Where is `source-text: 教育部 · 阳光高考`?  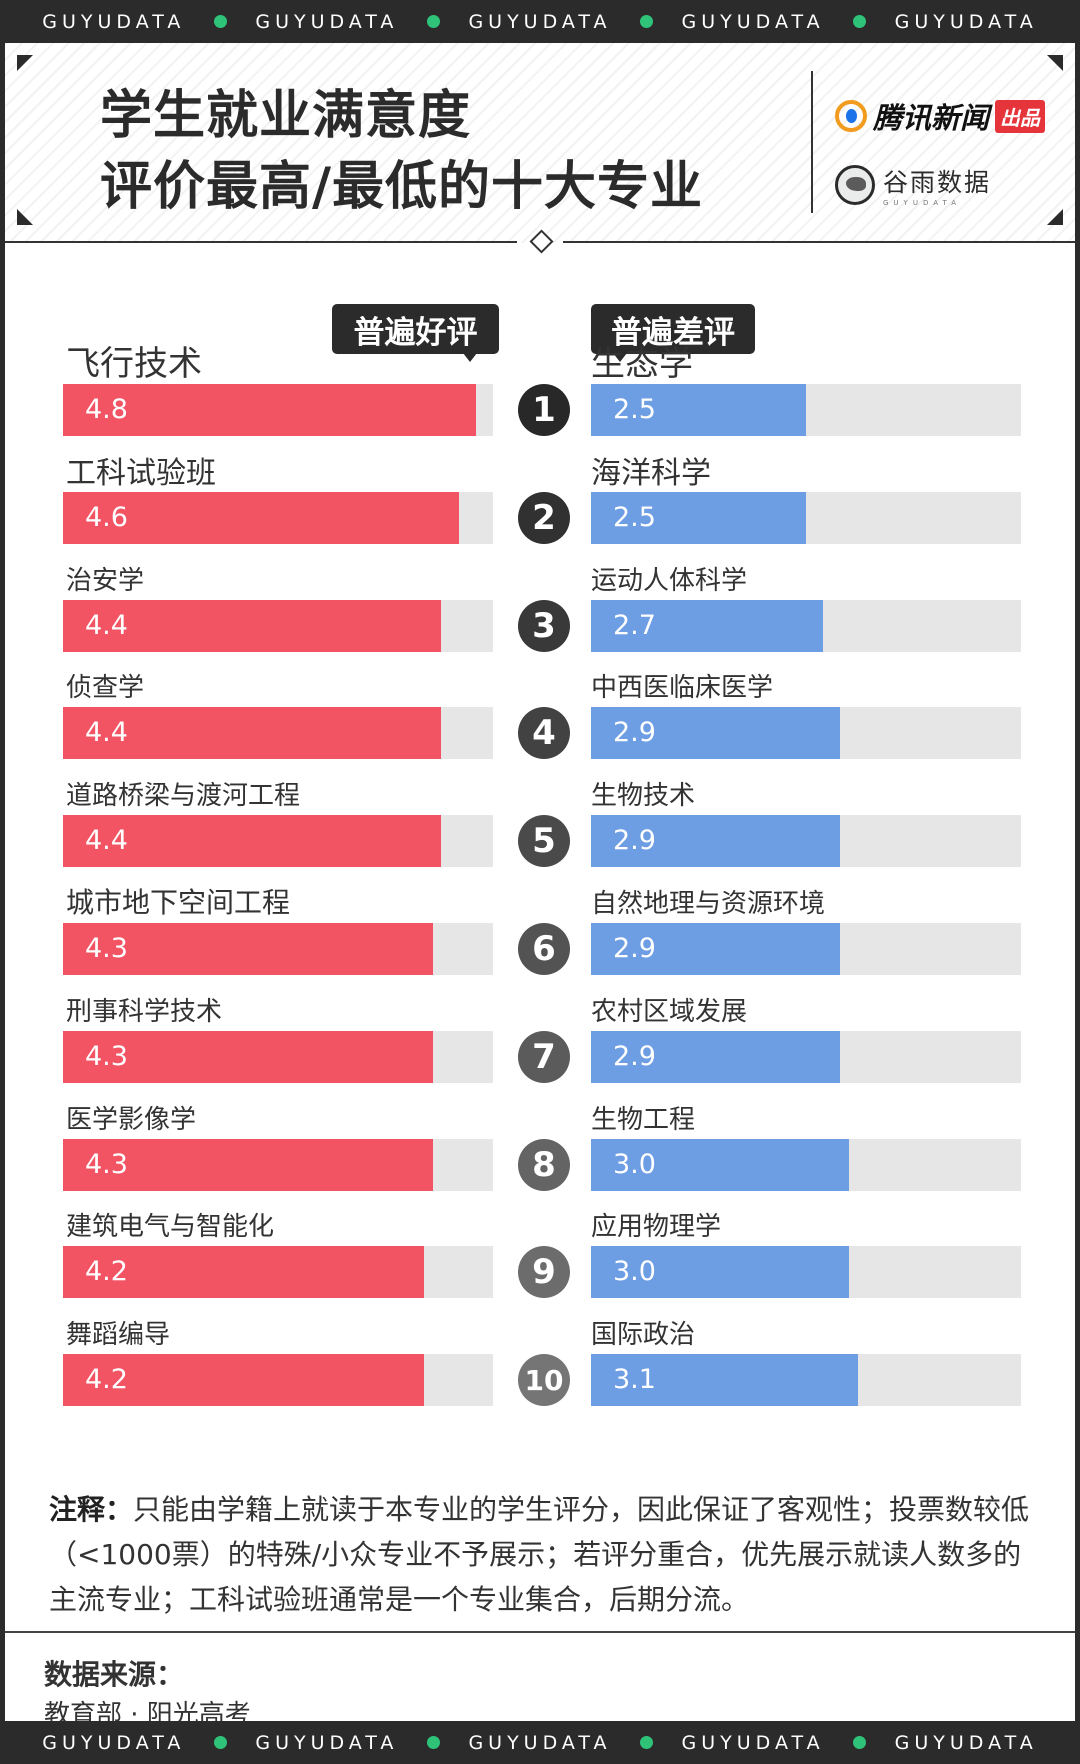
source-text: 教育部 · 阳光高考 is located at coordinates (147, 1710).